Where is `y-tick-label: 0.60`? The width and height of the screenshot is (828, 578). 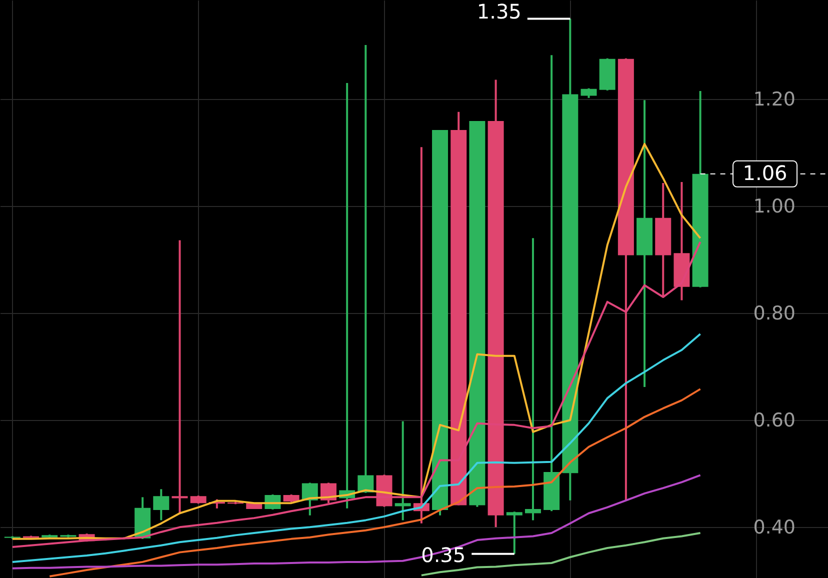
y-tick-label: 0.60 is located at coordinates (774, 421).